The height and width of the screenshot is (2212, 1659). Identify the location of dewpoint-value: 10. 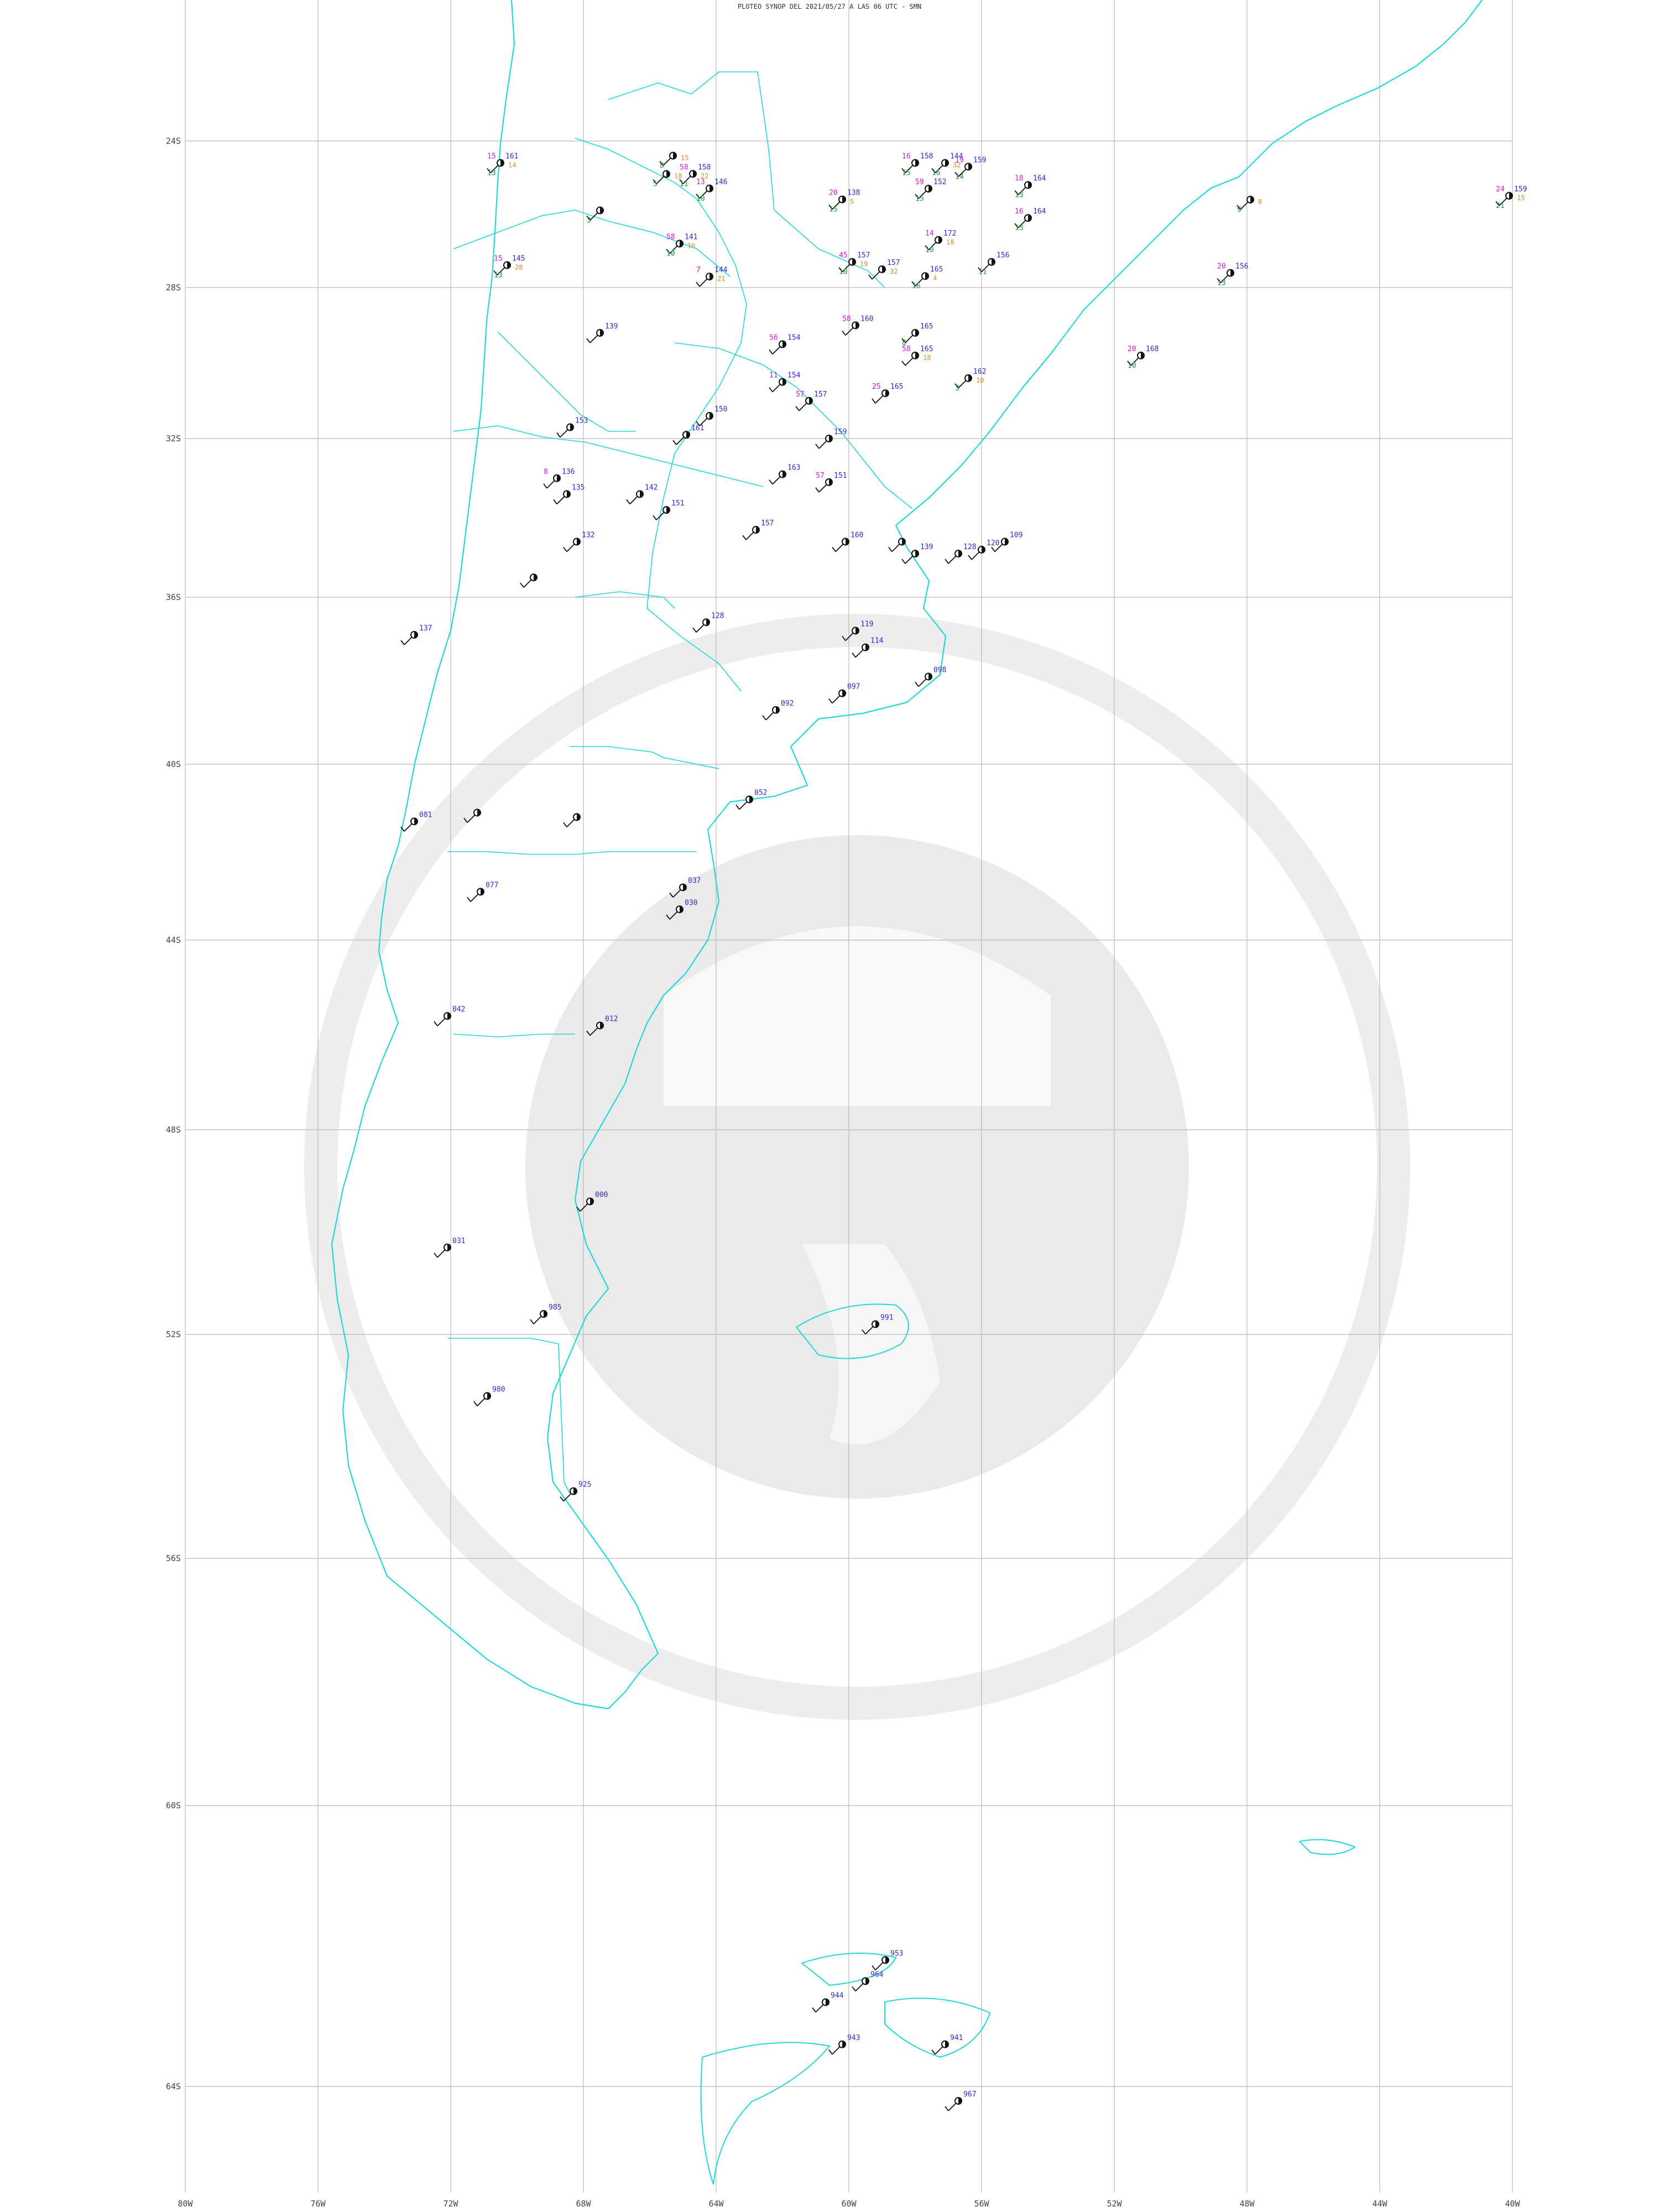
(671, 254).